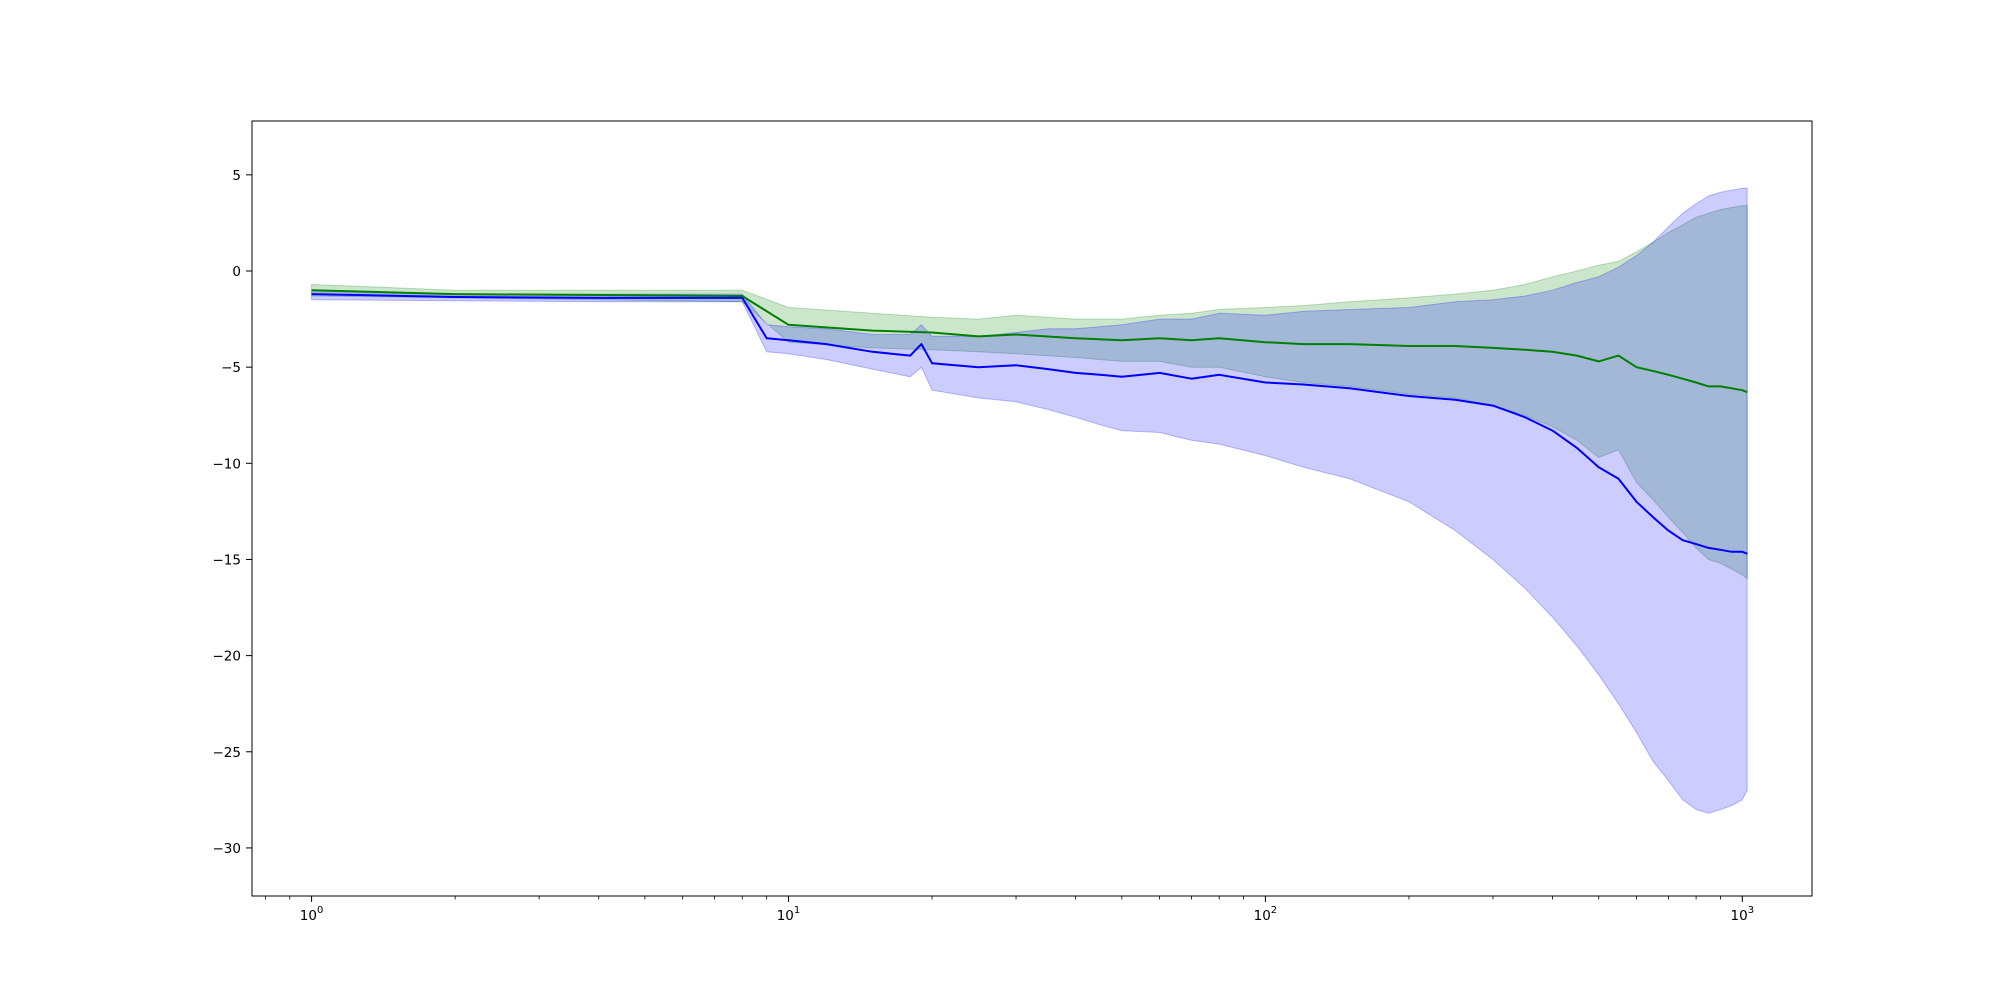 The height and width of the screenshot is (1000, 2000). I want to click on y-tick-label: −20, so click(227, 657).